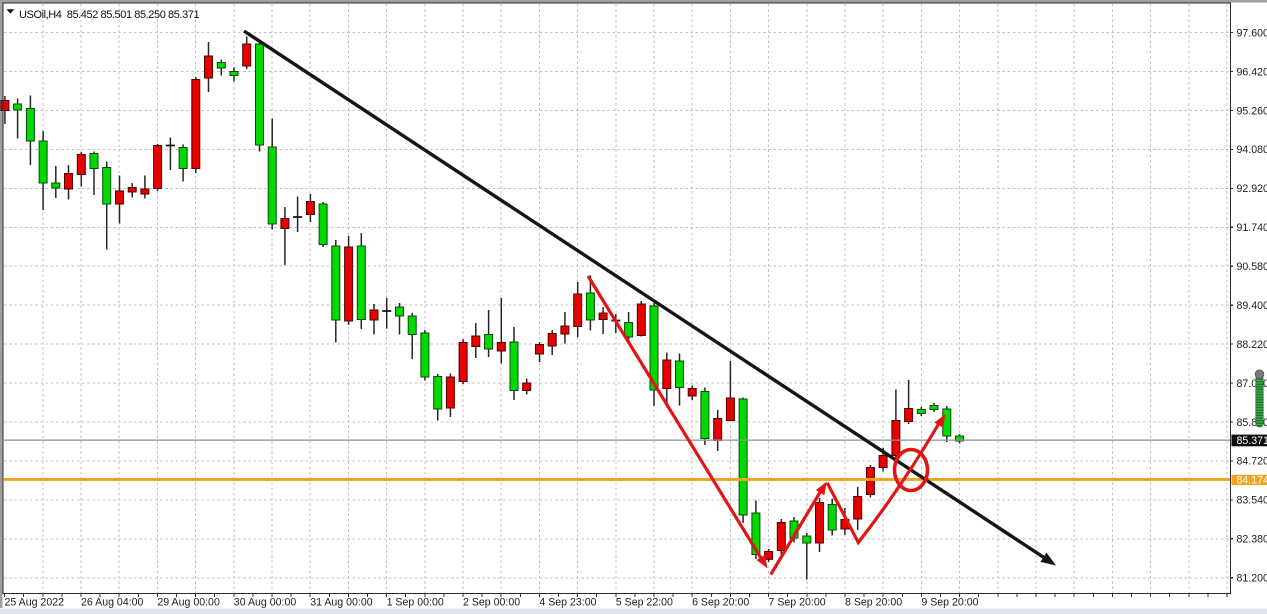 The width and height of the screenshot is (1267, 614). Describe the element at coordinates (1252, 306) in the screenshot. I see `svg-text: 89.400` at that location.